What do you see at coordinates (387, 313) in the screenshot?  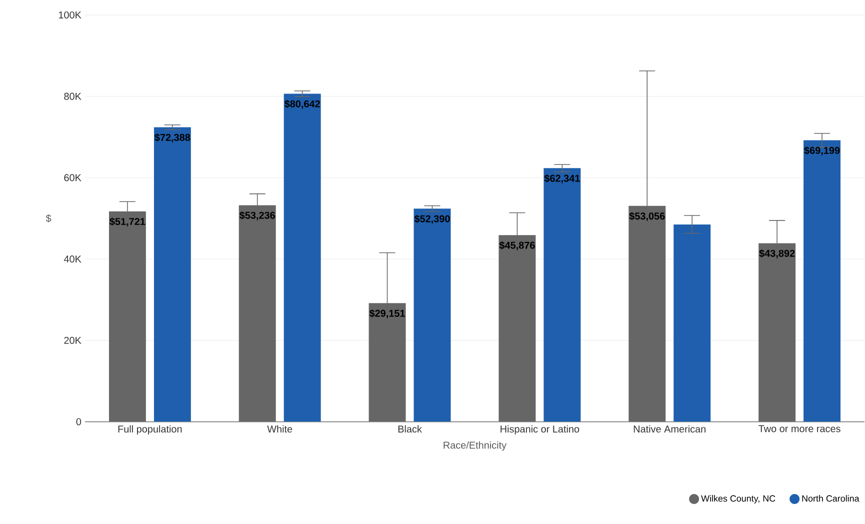 I see `data-label: $29,151` at bounding box center [387, 313].